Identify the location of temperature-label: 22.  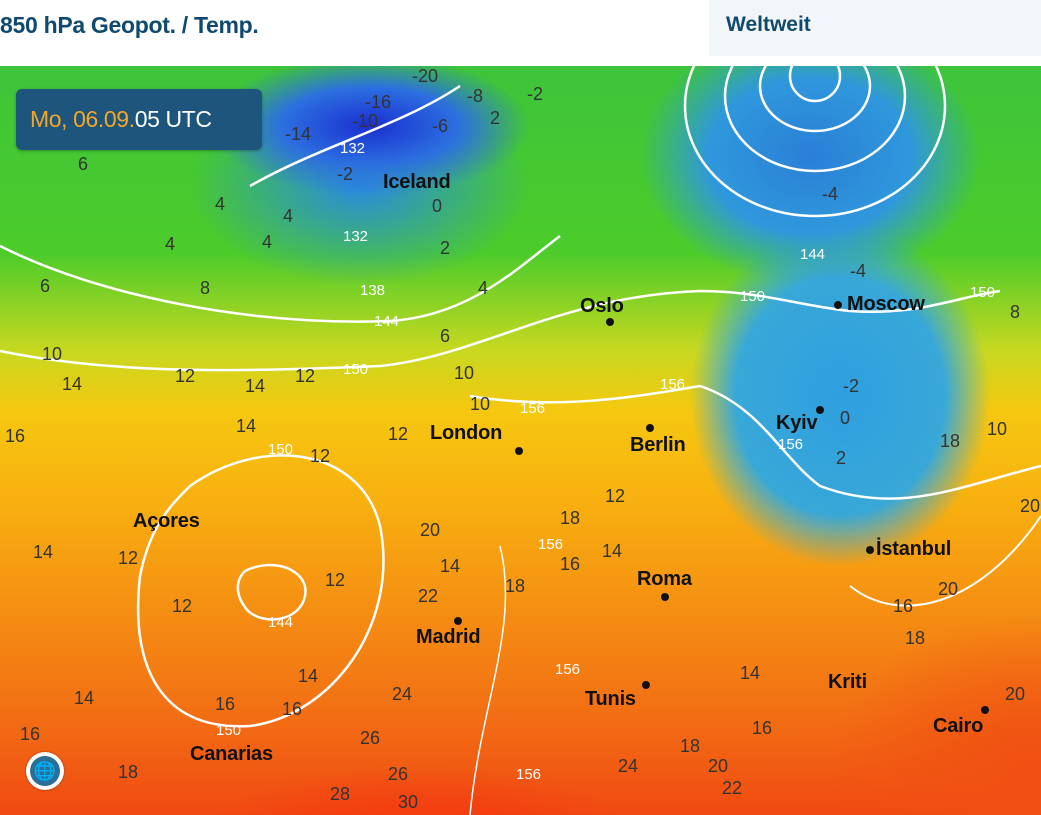
(732, 788).